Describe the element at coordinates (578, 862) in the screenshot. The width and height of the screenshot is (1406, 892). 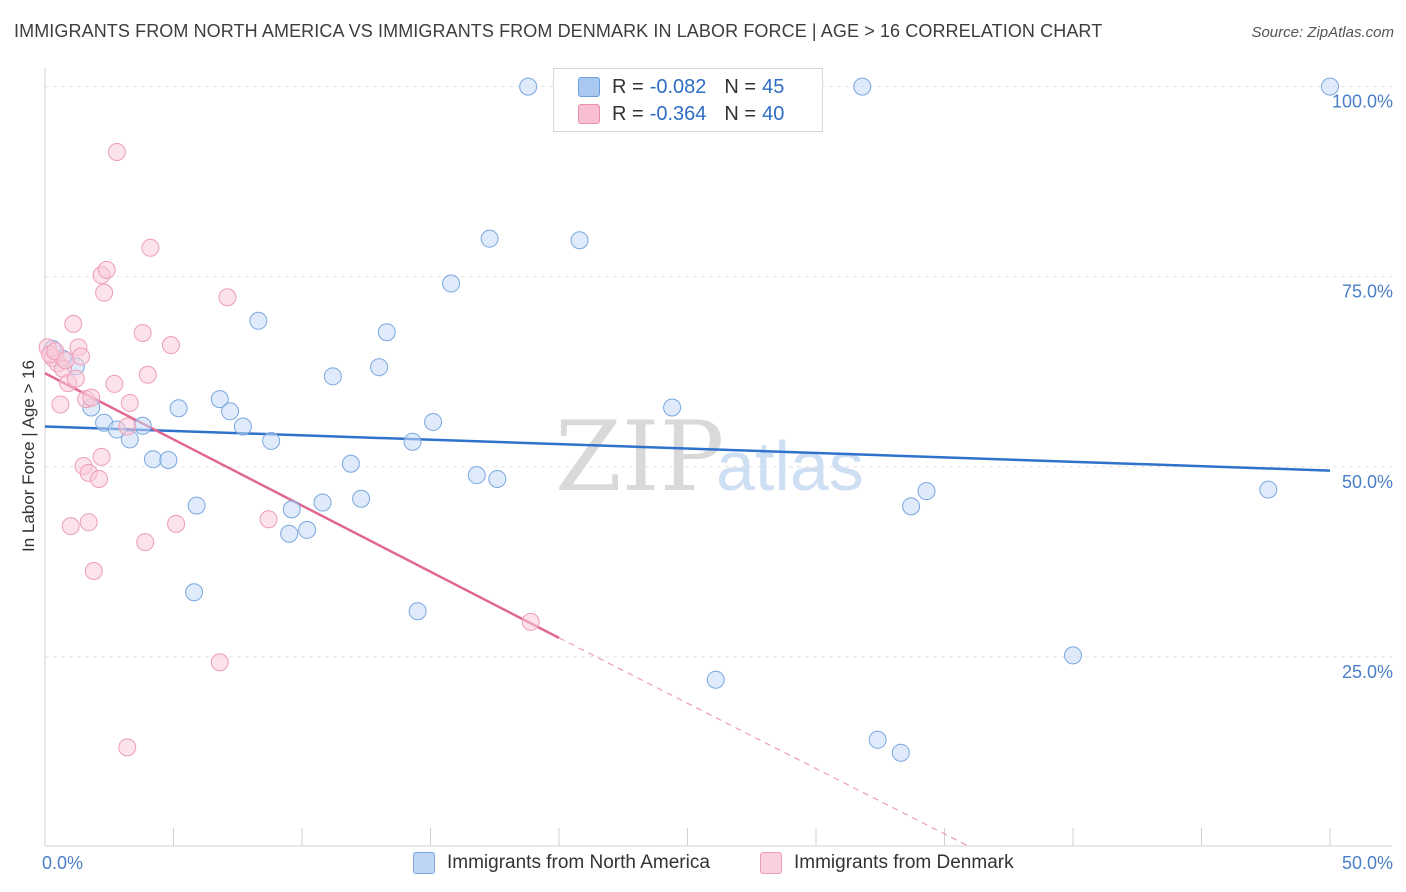
I see `legend-label: Immigrants from North America` at that location.